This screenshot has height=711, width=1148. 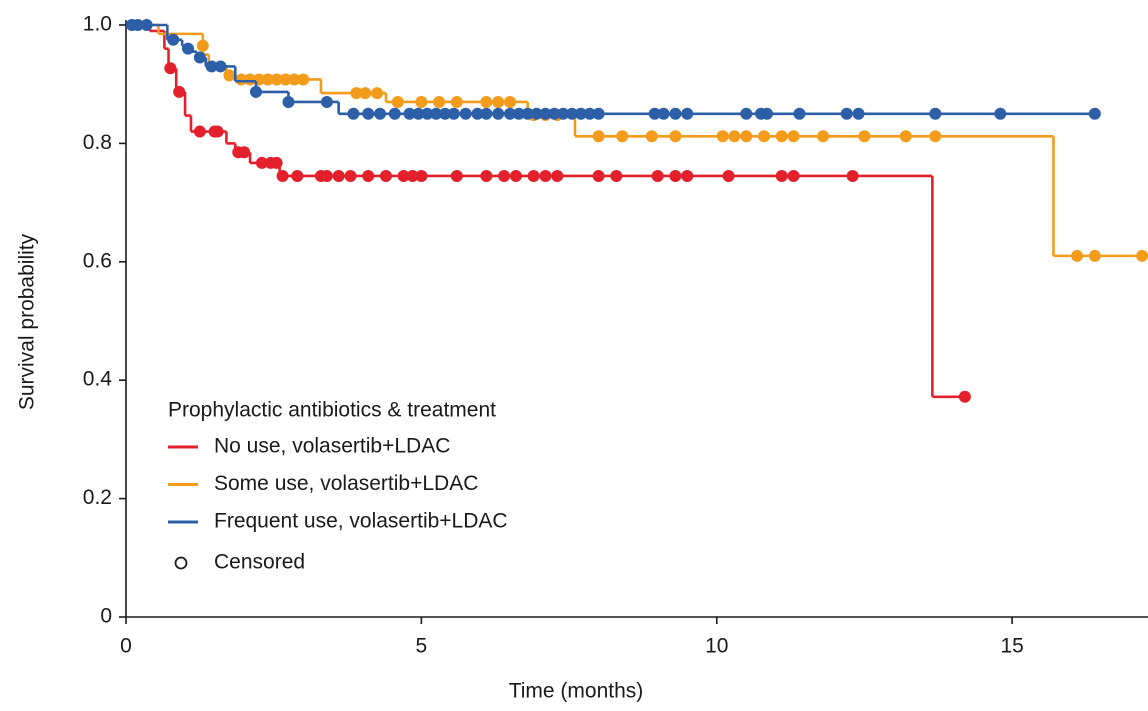 What do you see at coordinates (346, 483) in the screenshot?
I see `legend-label: Some use, volasertib+LDAC` at bounding box center [346, 483].